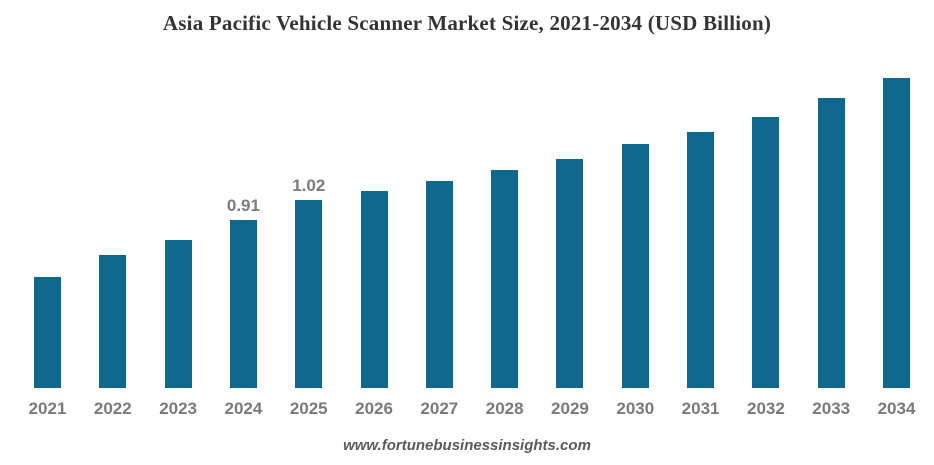  I want to click on x-axis-label-2024: 2024, so click(243, 408).